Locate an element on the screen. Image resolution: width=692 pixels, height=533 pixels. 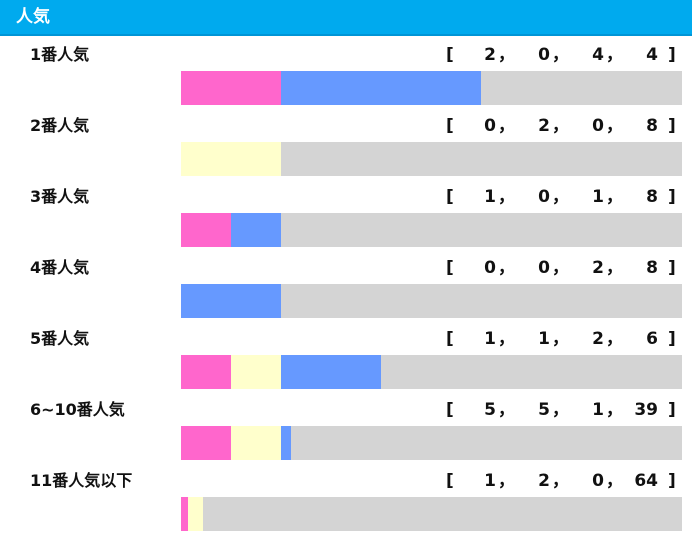
record-value: 64 is located at coordinates (646, 481).